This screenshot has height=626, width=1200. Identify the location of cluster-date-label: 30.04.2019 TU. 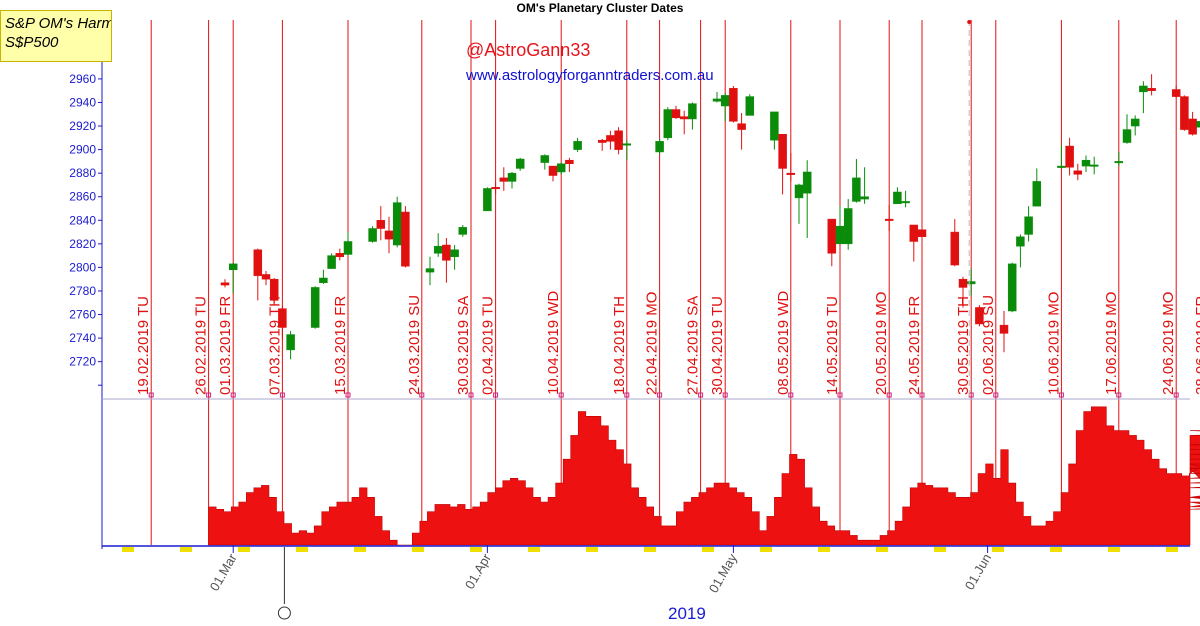
(717, 345).